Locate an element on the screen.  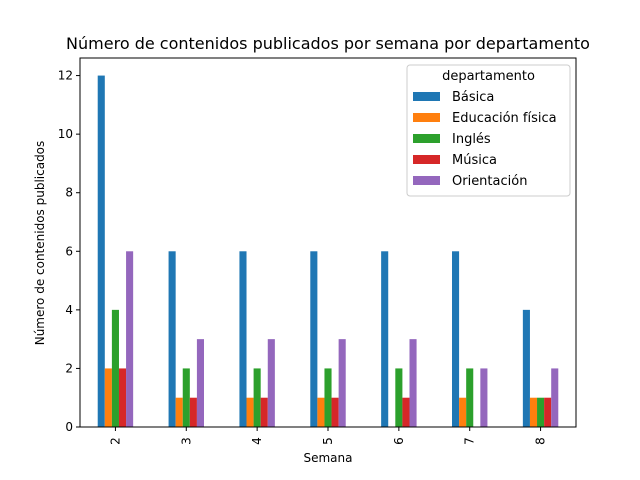
legend-entry: Música is located at coordinates (474, 160).